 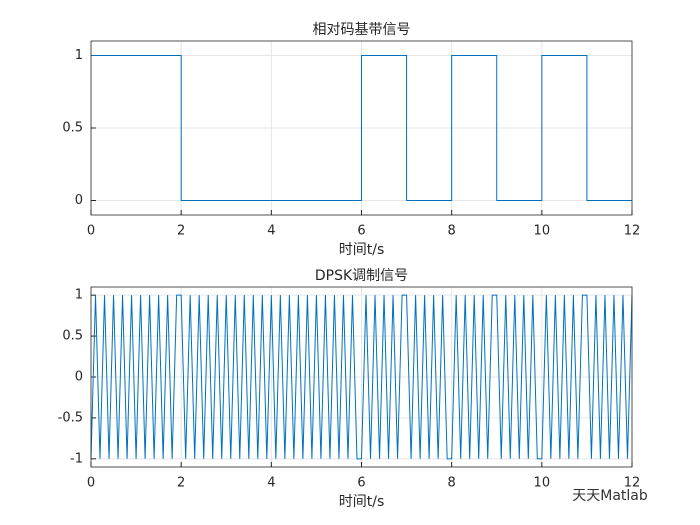 What do you see at coordinates (70, 417) in the screenshot?
I see `y-tick-label: -0.5` at bounding box center [70, 417].